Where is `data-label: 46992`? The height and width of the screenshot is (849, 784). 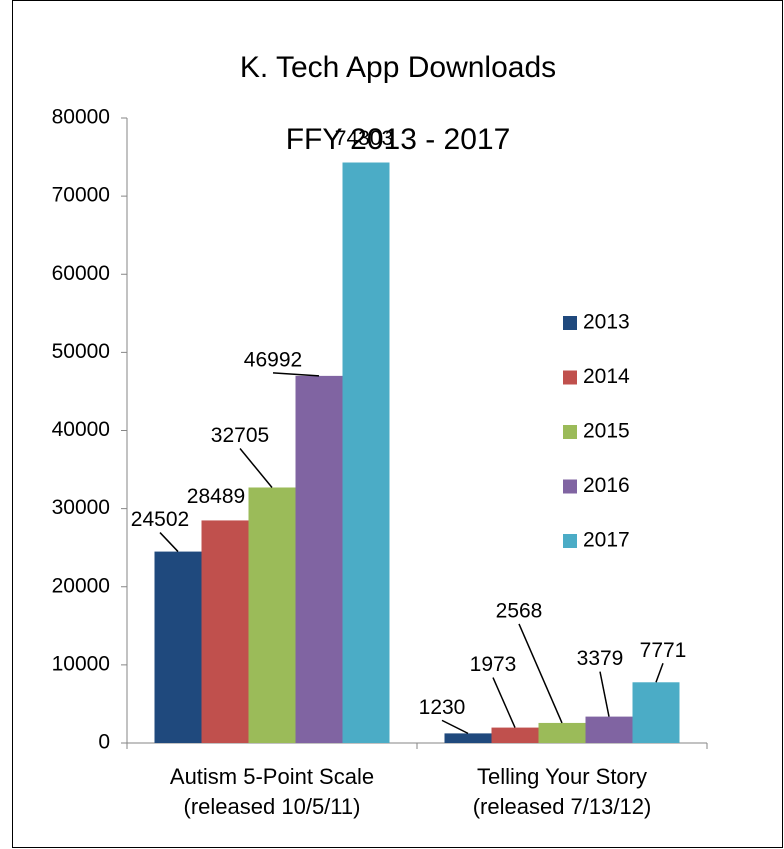
data-label: 46992 is located at coordinates (273, 359).